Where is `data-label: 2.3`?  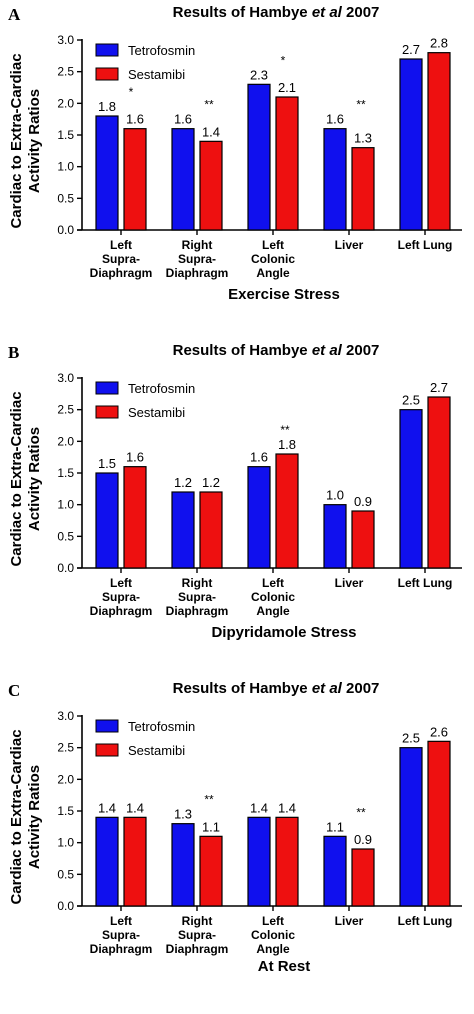
data-label: 2.3 is located at coordinates (259, 74).